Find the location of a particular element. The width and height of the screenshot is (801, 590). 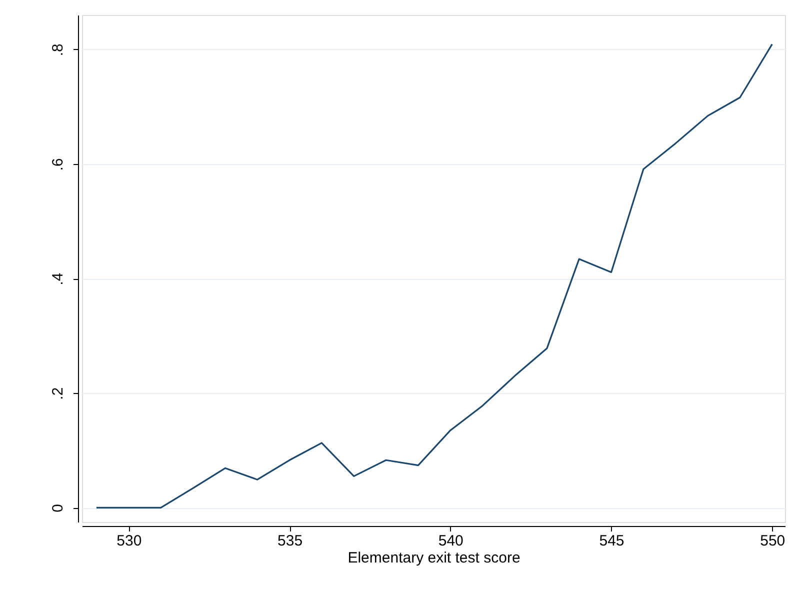

y-tick-label: .6 is located at coordinates (58, 164).